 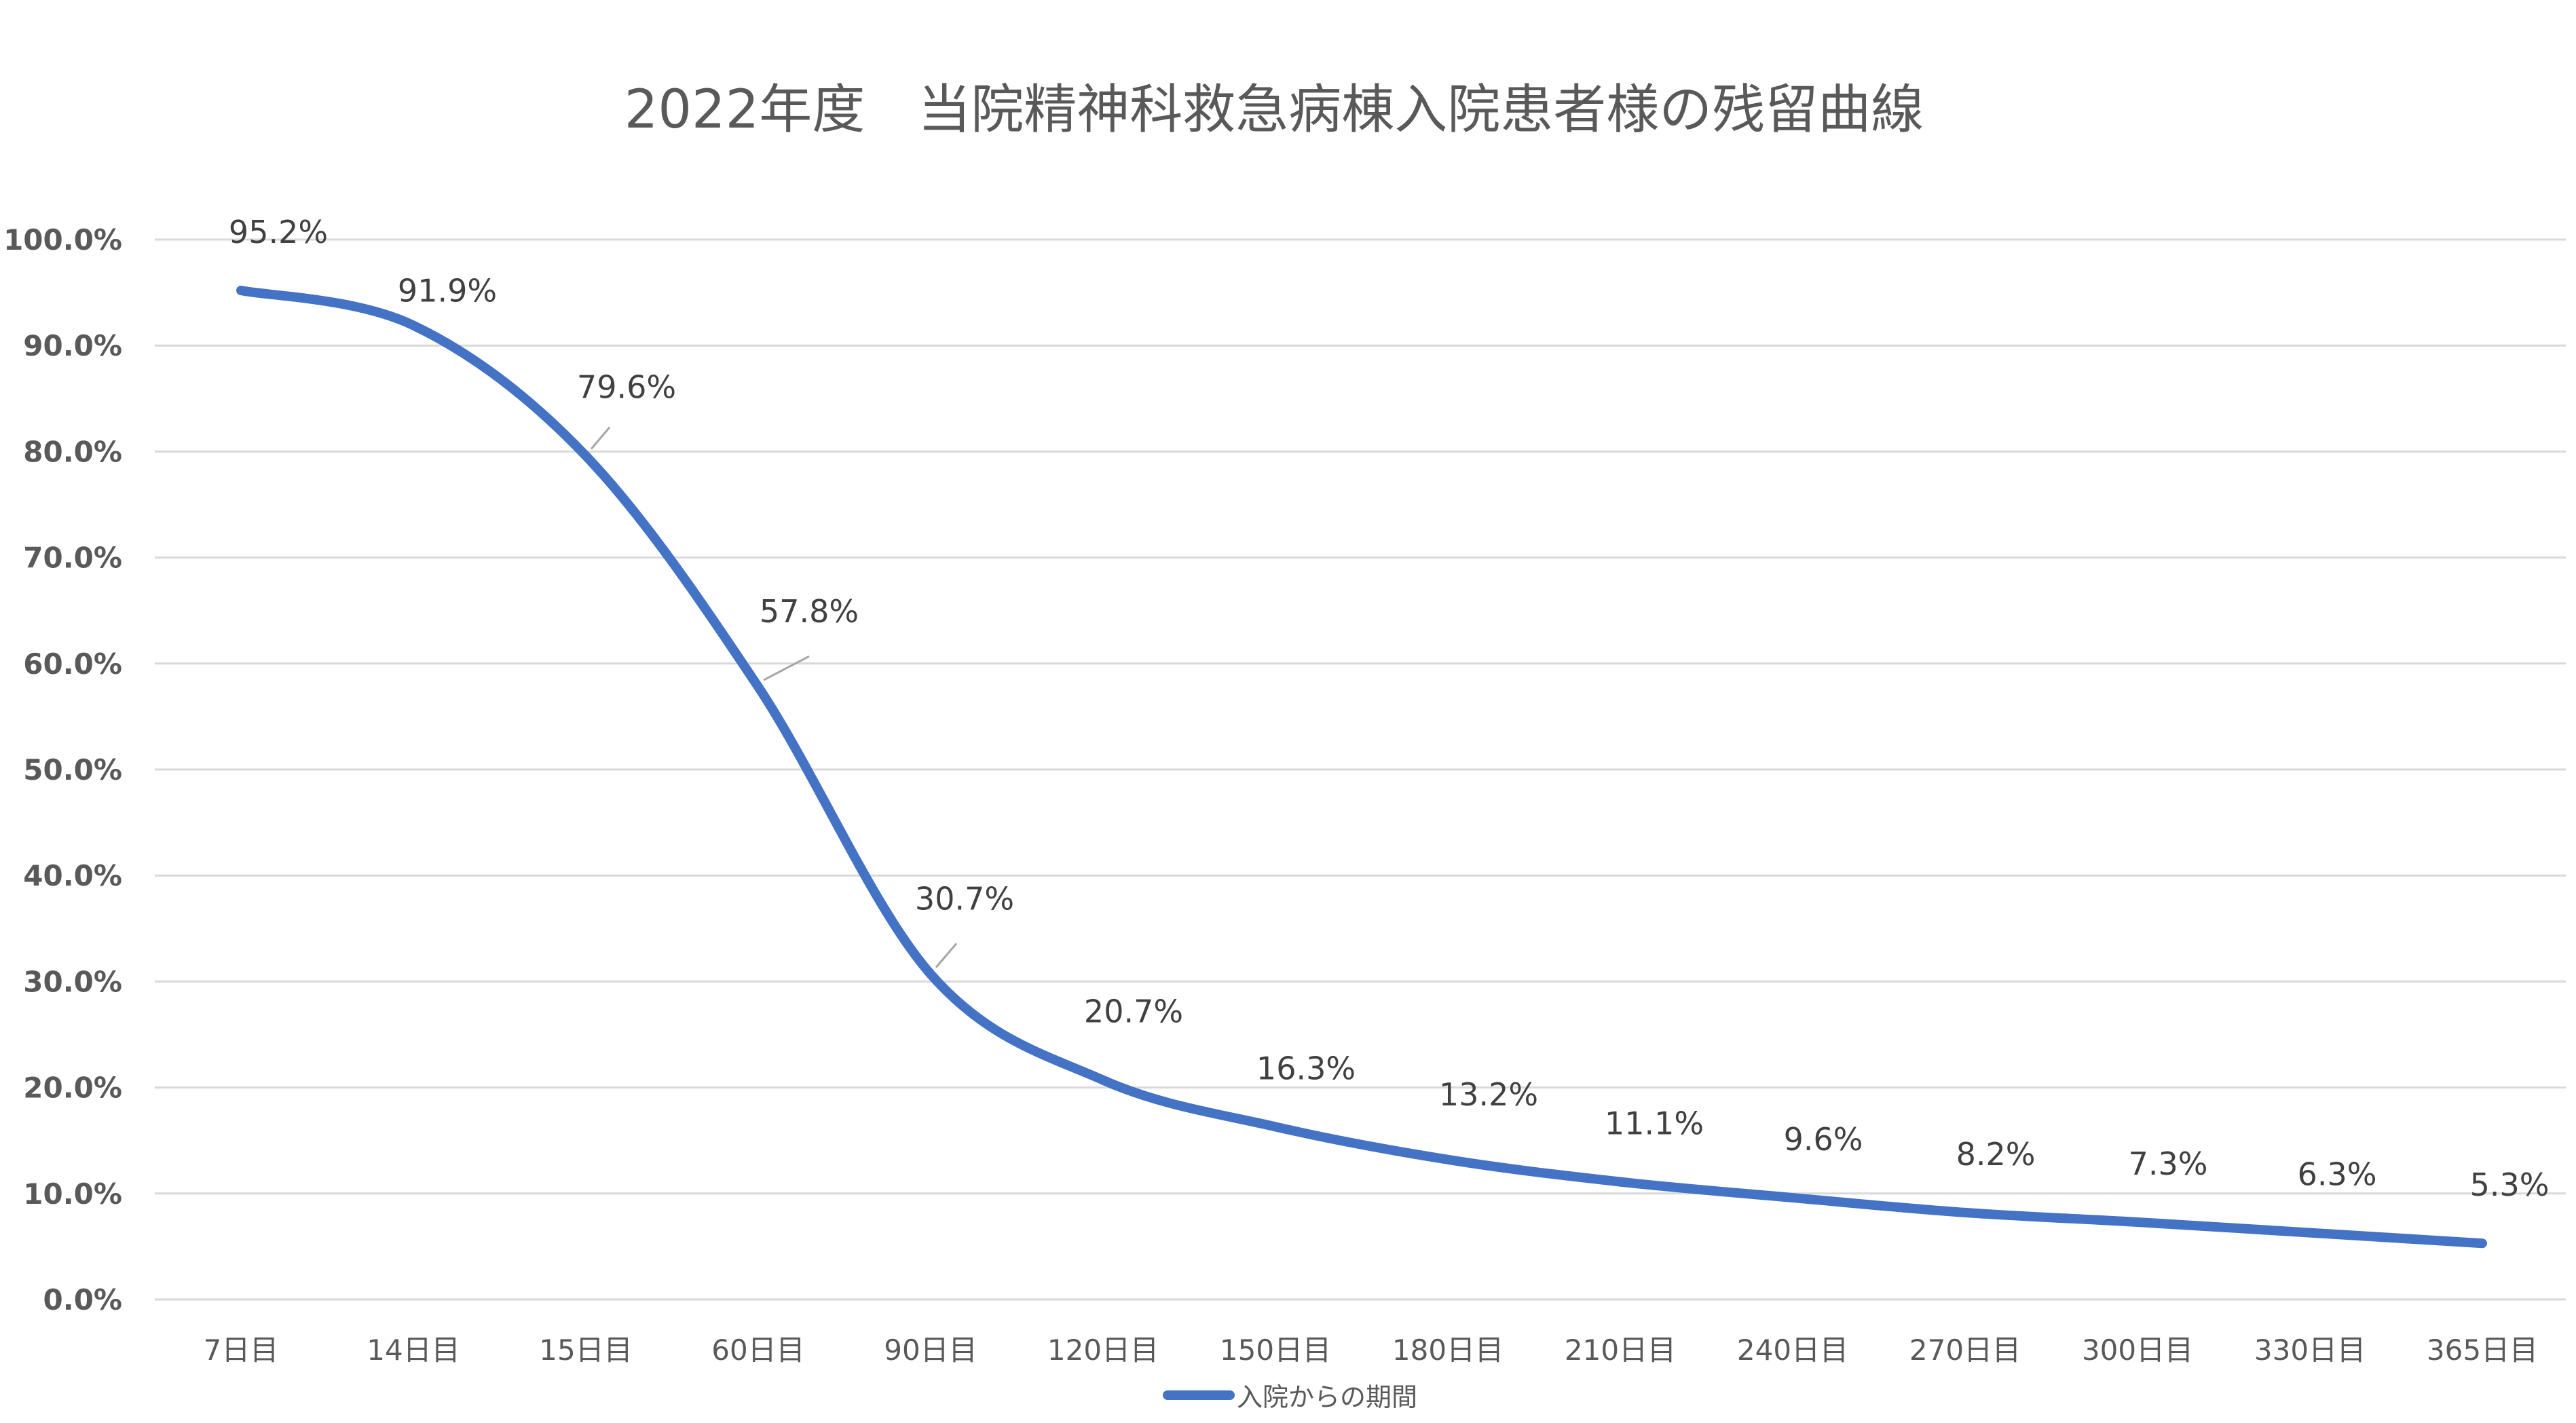 What do you see at coordinates (1306, 1068) in the screenshot?
I see `data-label: 16.3%` at bounding box center [1306, 1068].